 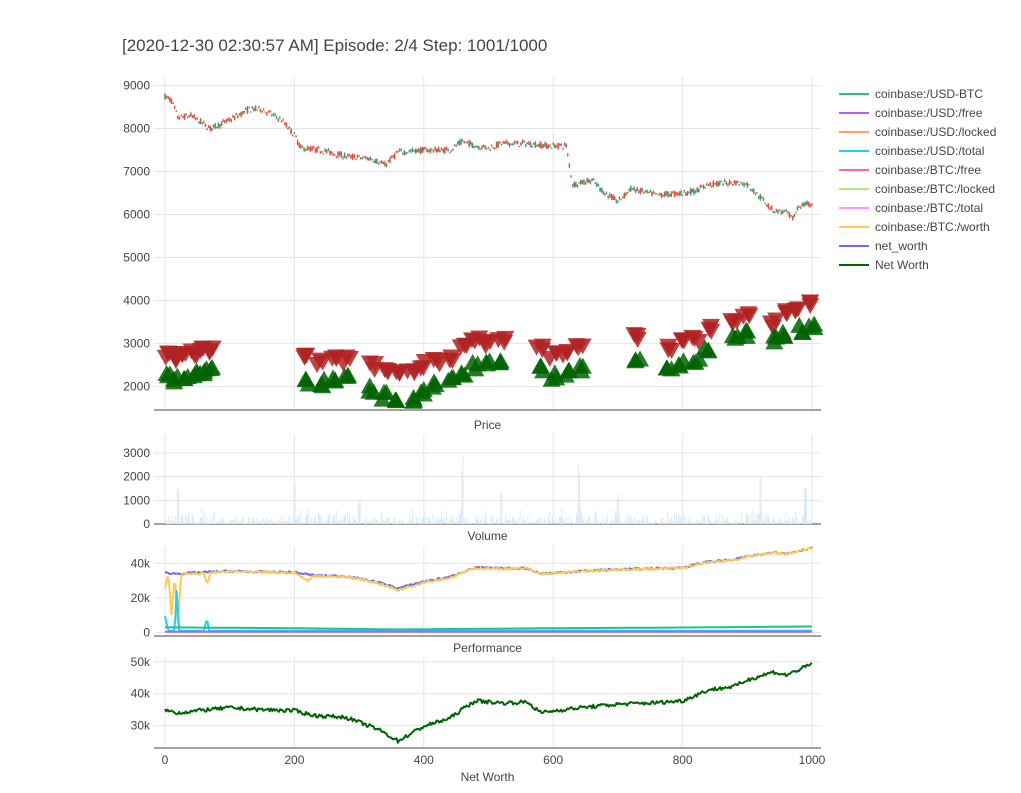 What do you see at coordinates (141, 694) in the screenshot?
I see `y-tick-label: 40k` at bounding box center [141, 694].